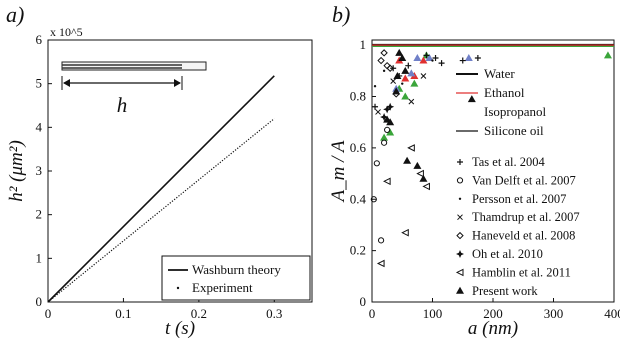  What do you see at coordinates (554, 313) in the screenshot?
I see `x-tick-label-b: 300` at bounding box center [554, 313].